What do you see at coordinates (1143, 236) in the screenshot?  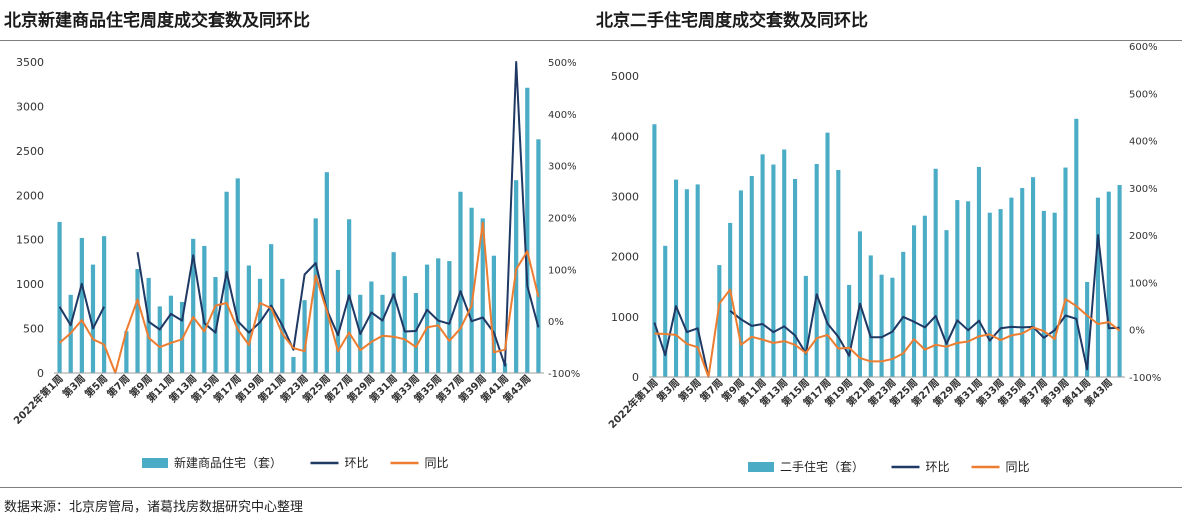 I see `y2-tick-label: 200%` at bounding box center [1143, 236].